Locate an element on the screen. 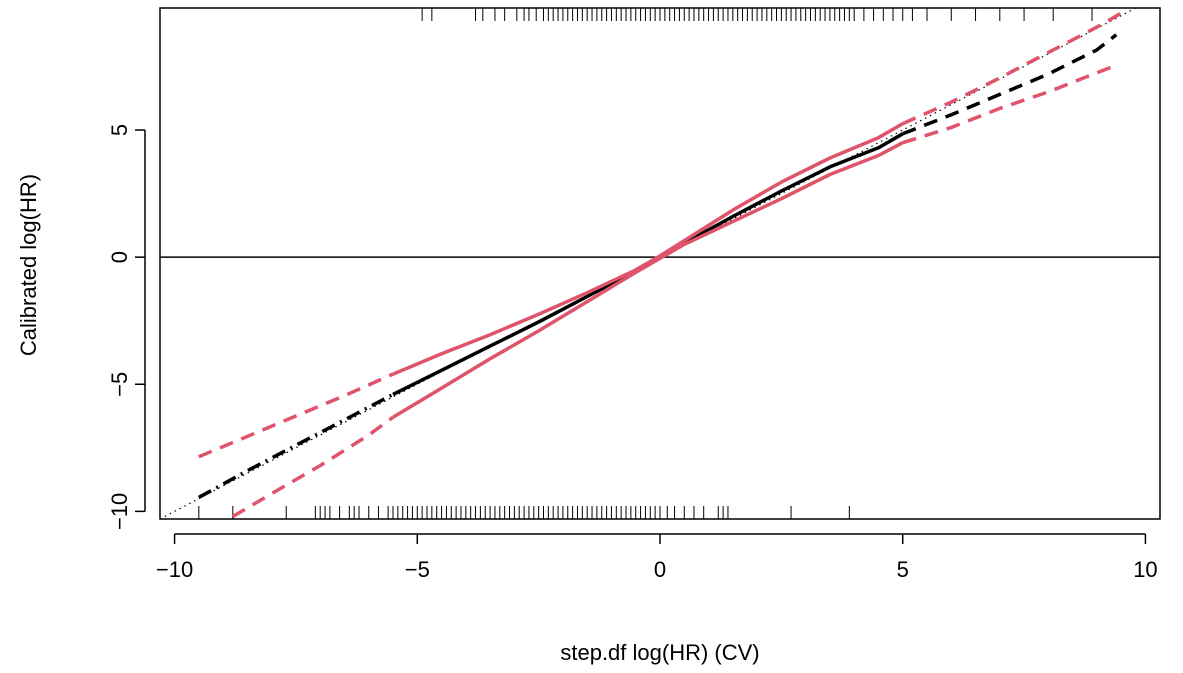  y-tick-label: −5 is located at coordinates (119, 384).